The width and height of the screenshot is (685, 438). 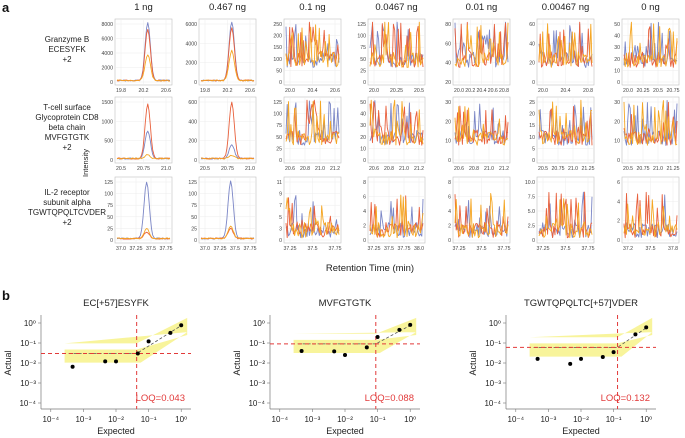 I want to click on panel-a-label: a, so click(x=6, y=7).